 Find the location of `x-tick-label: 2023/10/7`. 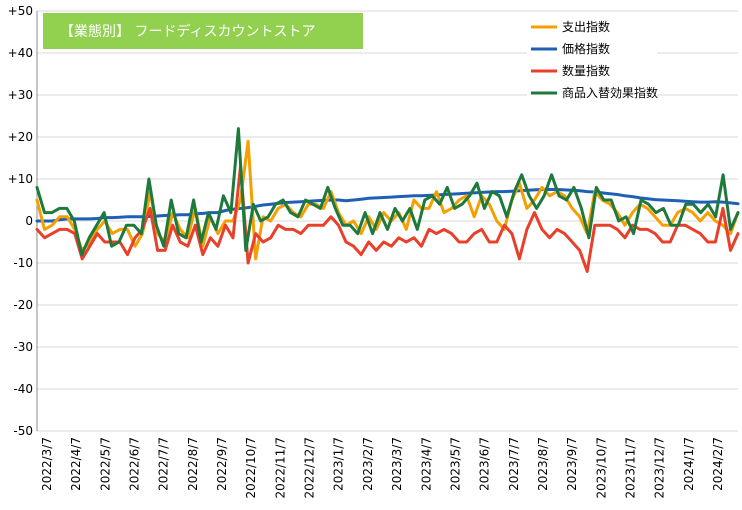

x-tick-label: 2023/10/7 is located at coordinates (601, 468).